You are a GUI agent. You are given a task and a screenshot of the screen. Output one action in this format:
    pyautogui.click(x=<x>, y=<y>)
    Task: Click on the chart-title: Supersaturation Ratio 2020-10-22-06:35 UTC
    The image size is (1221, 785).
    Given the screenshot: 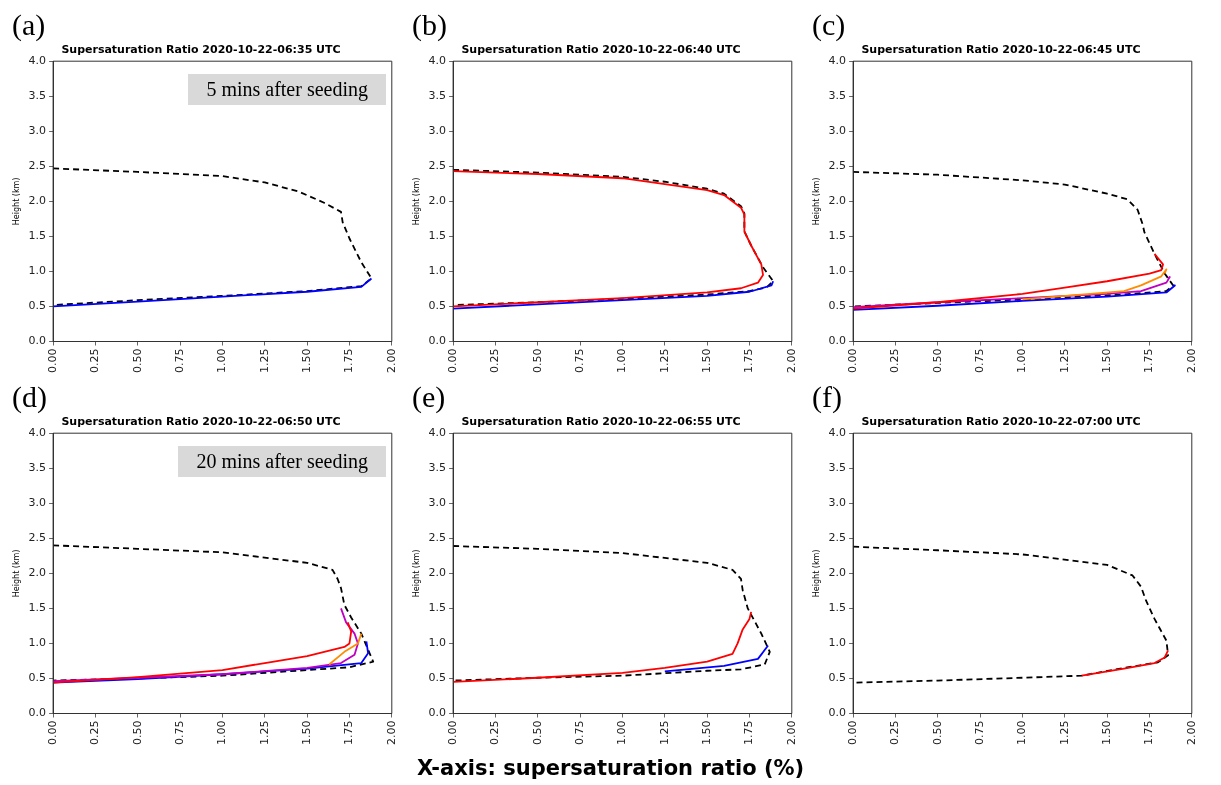 What is the action you would take?
    pyautogui.click(x=201, y=50)
    